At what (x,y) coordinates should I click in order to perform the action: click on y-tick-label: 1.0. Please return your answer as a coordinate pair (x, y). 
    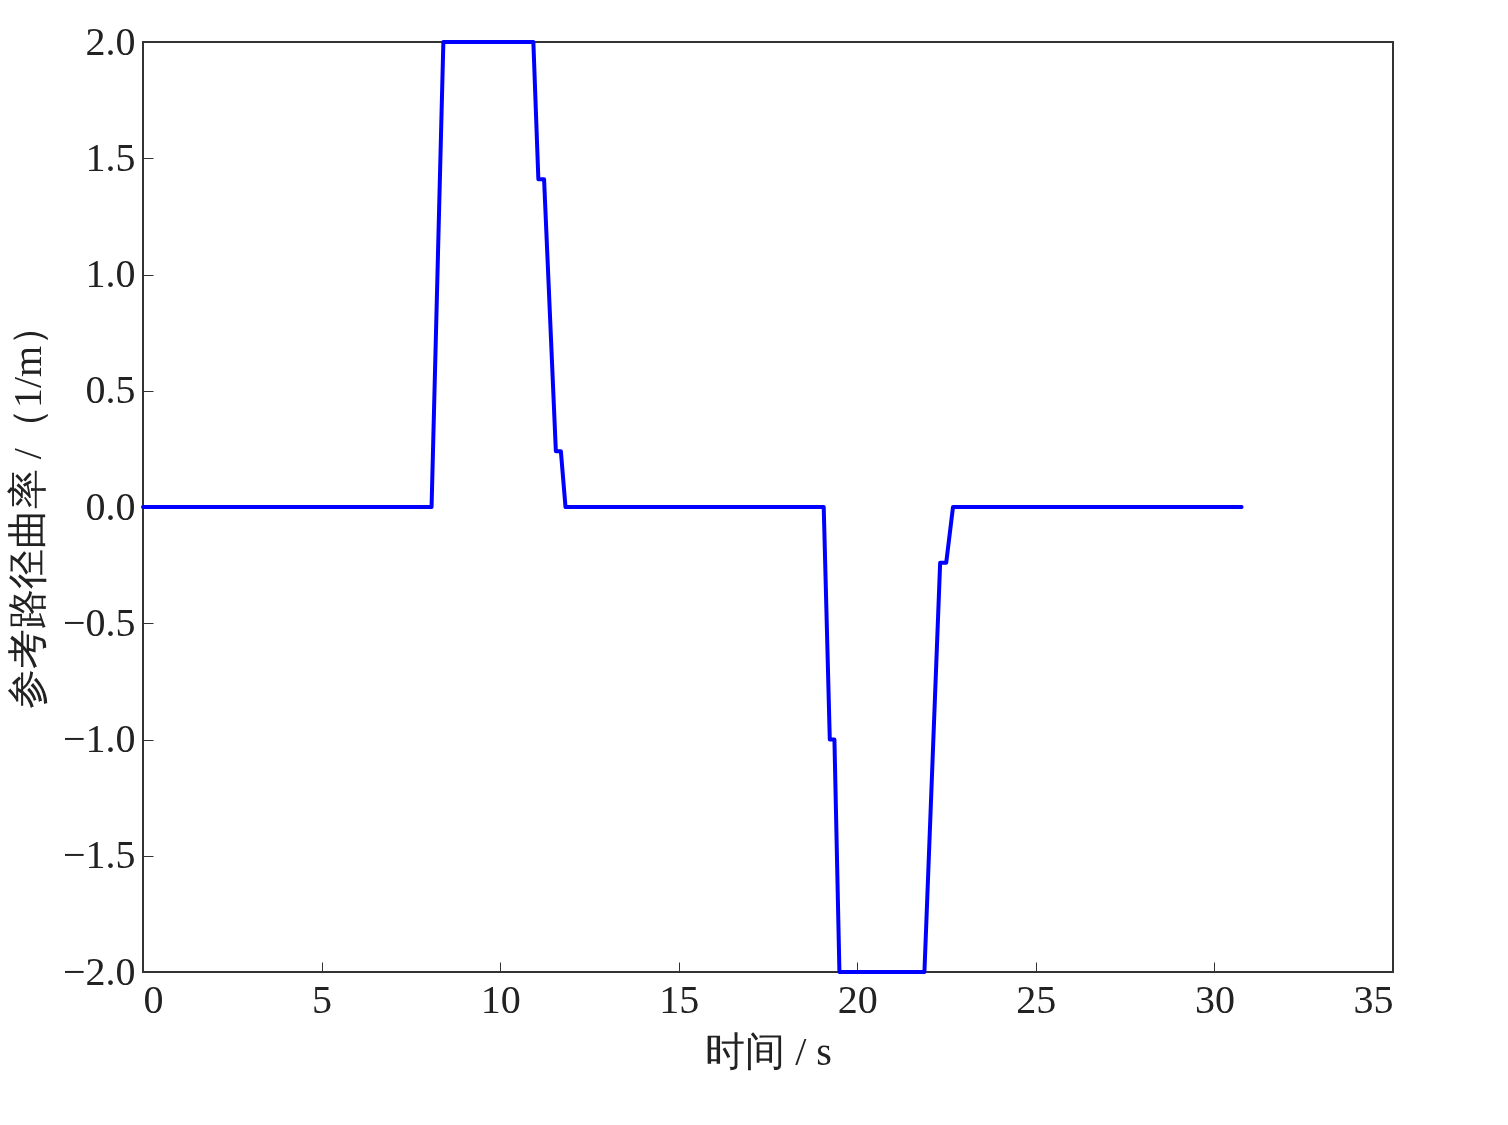
    Looking at the image, I should click on (110, 273).